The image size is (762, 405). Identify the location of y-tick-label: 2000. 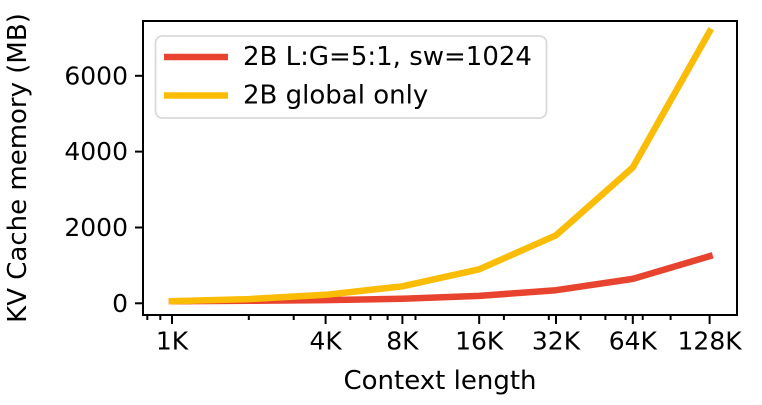
(96, 227).